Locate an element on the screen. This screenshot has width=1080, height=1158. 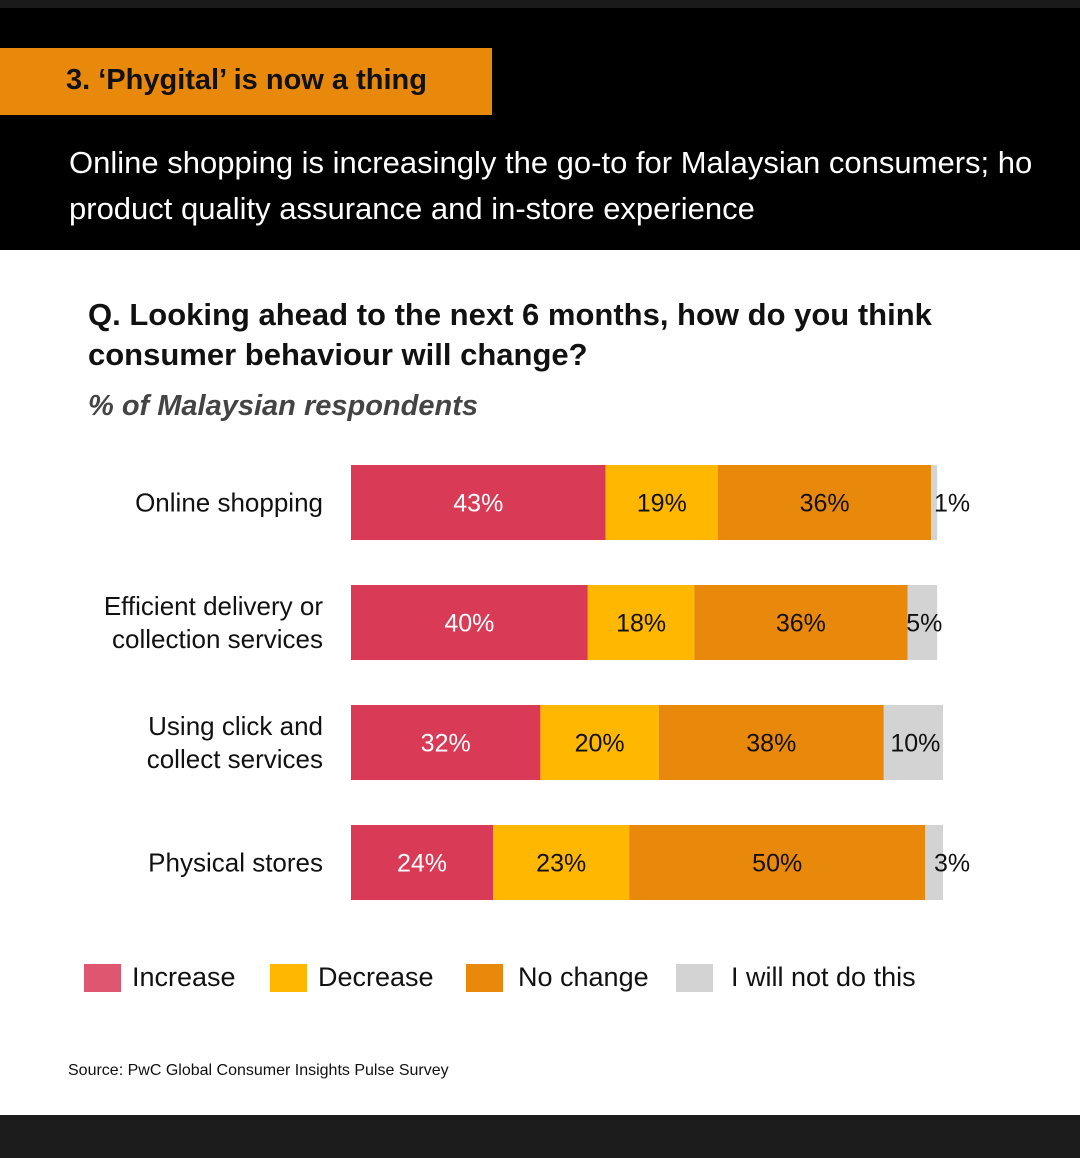
top-frame-bar is located at coordinates (540, 4).